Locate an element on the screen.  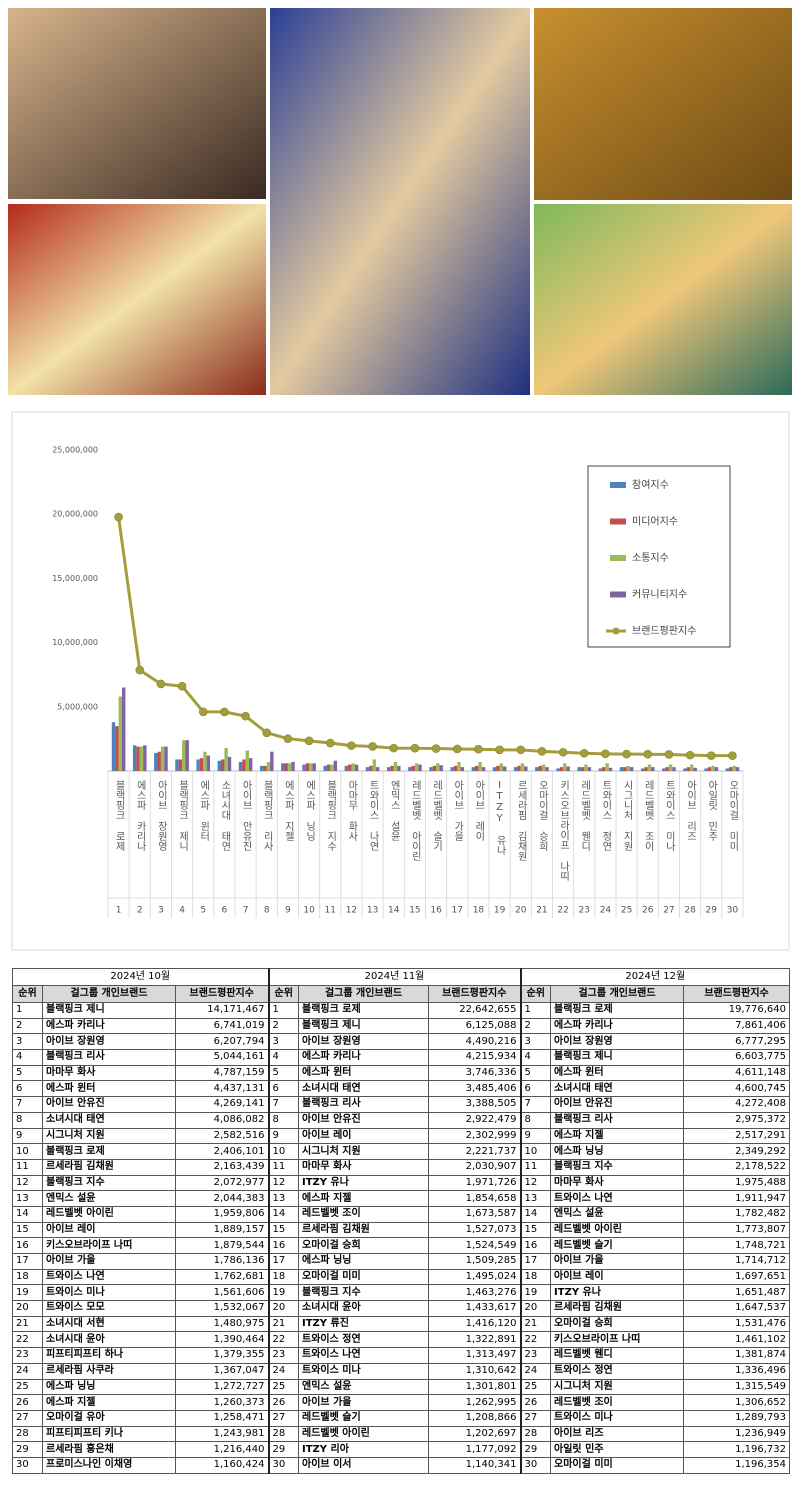
name-cell: 에스파 지젤 is located at coordinates (363, 1198).